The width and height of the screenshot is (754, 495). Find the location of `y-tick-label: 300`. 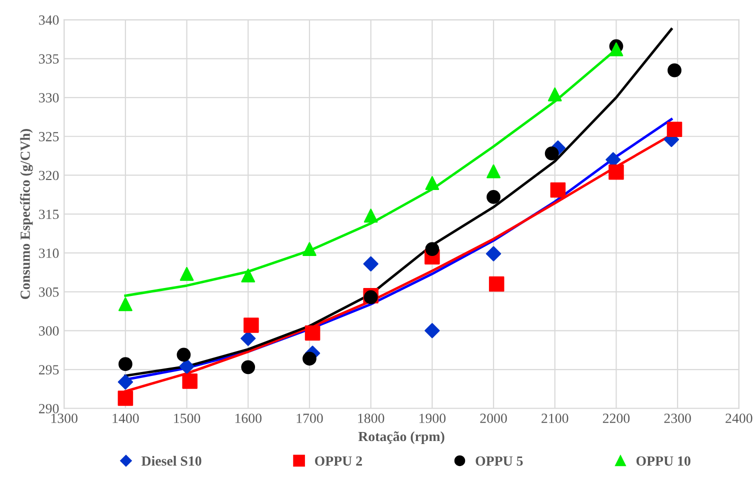

y-tick-label: 300 is located at coordinates (49, 331).